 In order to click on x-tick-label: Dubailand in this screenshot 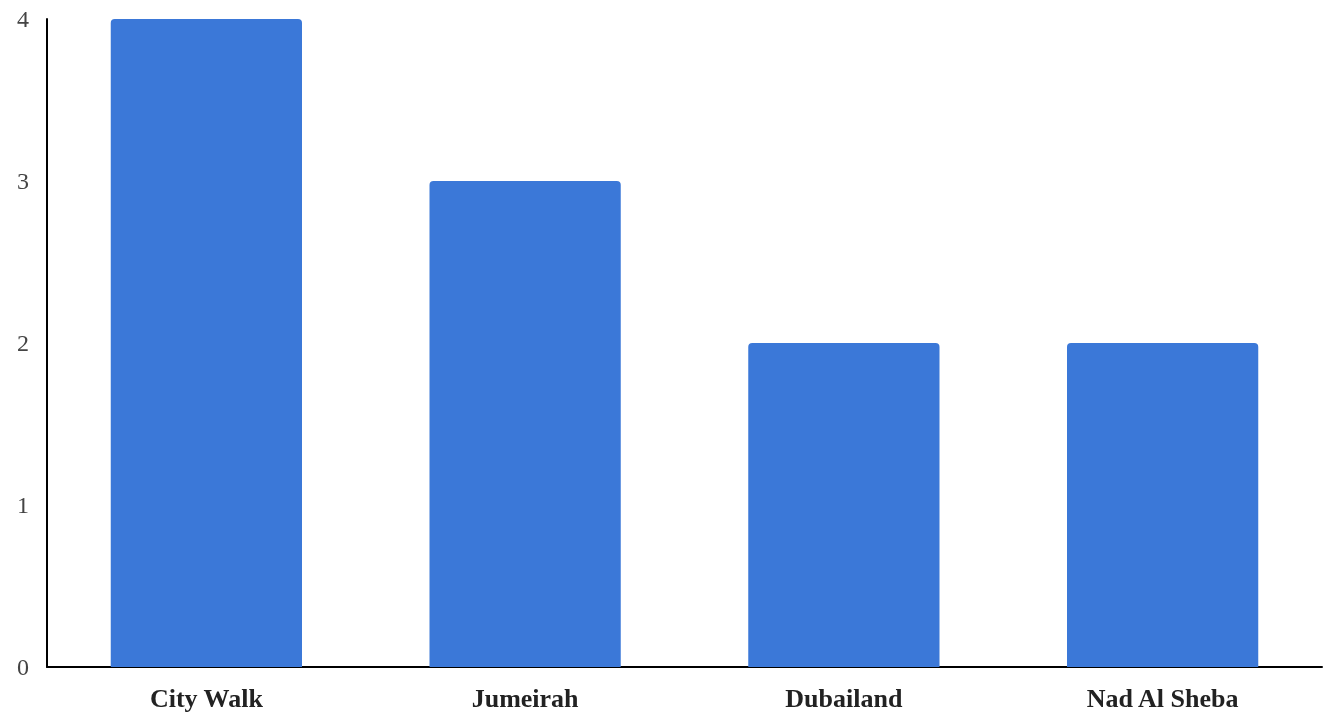, I will do `click(844, 698)`.